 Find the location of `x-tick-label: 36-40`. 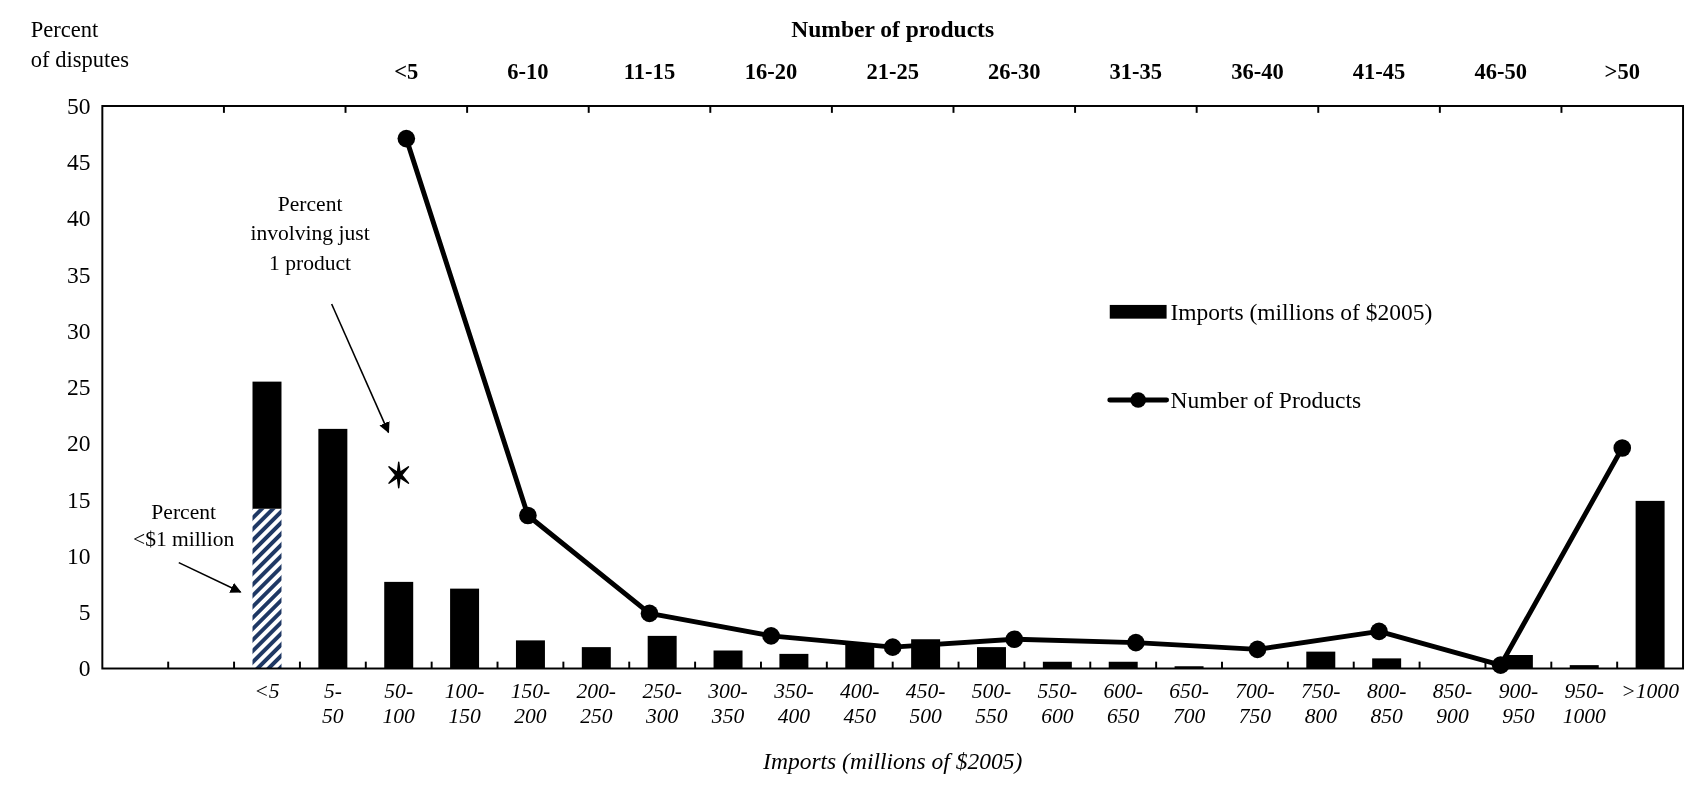

x-tick-label: 36-40 is located at coordinates (1257, 71).